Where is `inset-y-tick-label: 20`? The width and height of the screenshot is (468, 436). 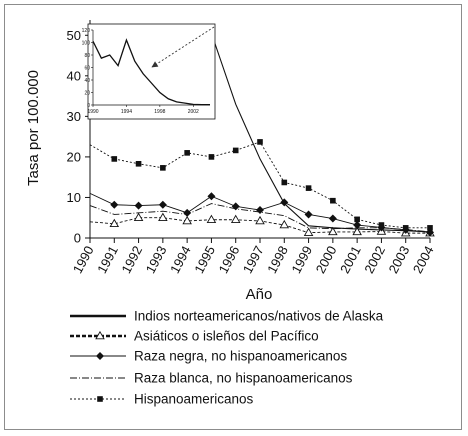 inset-y-tick-label: 20 is located at coordinates (87, 93).